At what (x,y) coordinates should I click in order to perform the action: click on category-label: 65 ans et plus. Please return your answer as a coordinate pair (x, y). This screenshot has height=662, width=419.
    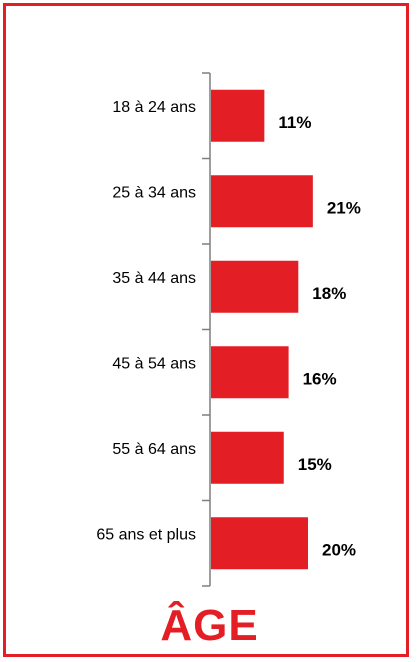
    Looking at the image, I should click on (146, 534).